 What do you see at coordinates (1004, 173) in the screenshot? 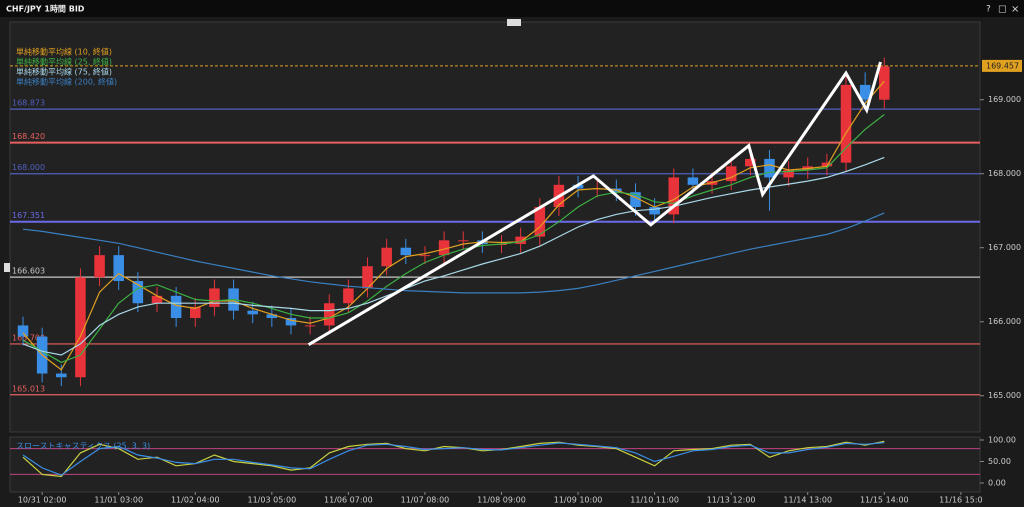
I see `y-tick-label: 168.000` at bounding box center [1004, 173].